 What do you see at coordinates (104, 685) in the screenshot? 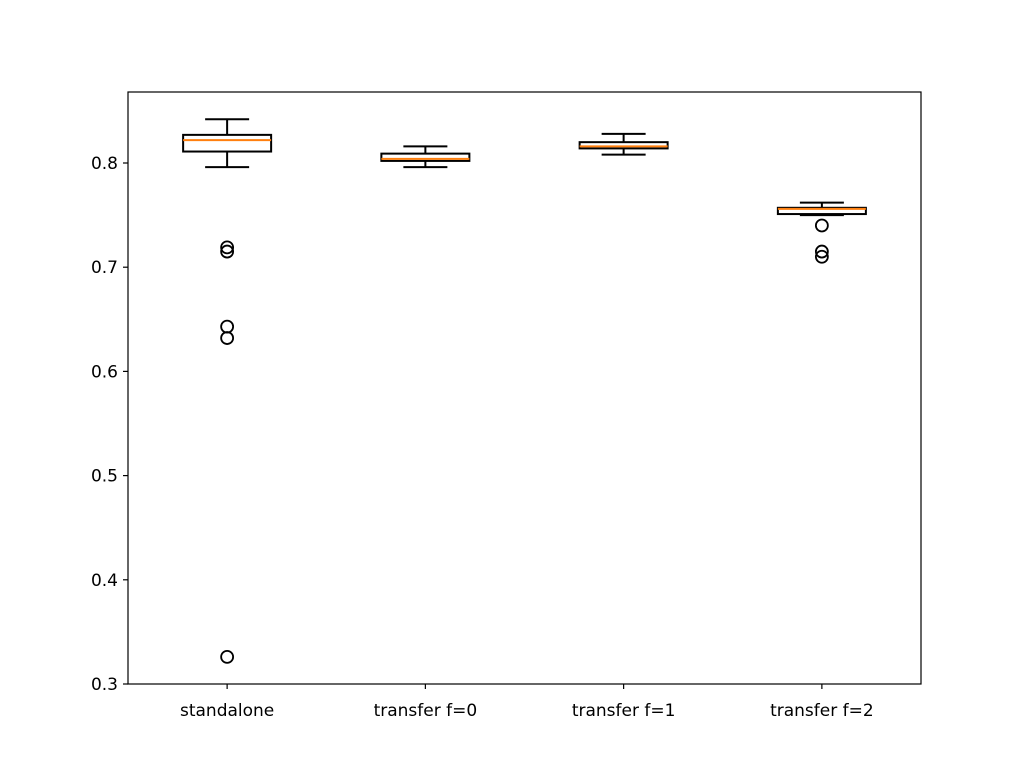
I see `y-tick-label: 0.3` at bounding box center [104, 685].